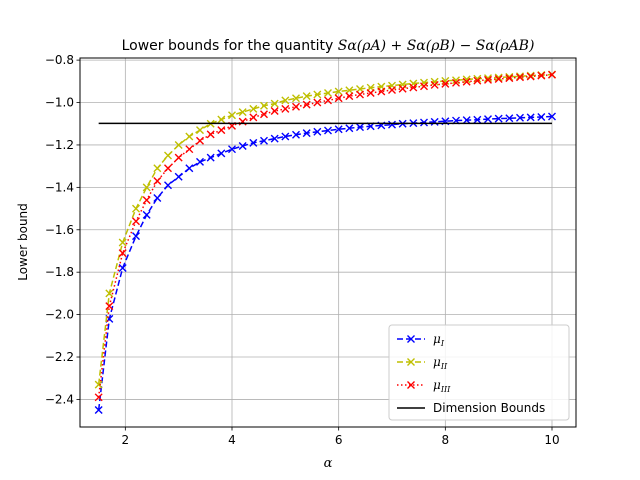 The width and height of the screenshot is (640, 480). What do you see at coordinates (328, 463) in the screenshot?
I see `x-axis-label: α` at bounding box center [328, 463].